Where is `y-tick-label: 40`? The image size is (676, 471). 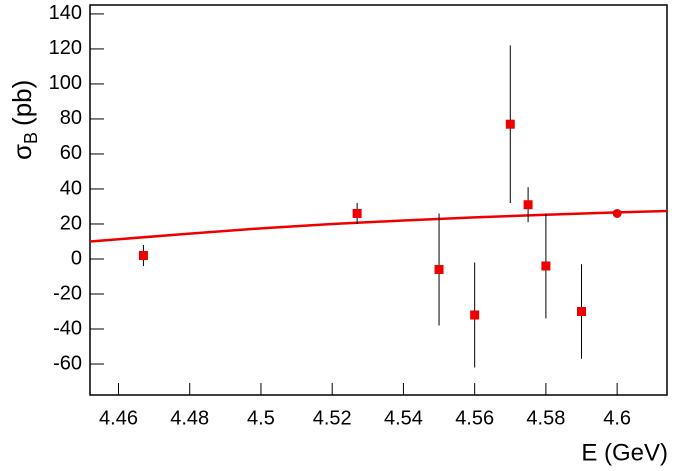
y-tick-label: 40 is located at coordinates (71, 188).